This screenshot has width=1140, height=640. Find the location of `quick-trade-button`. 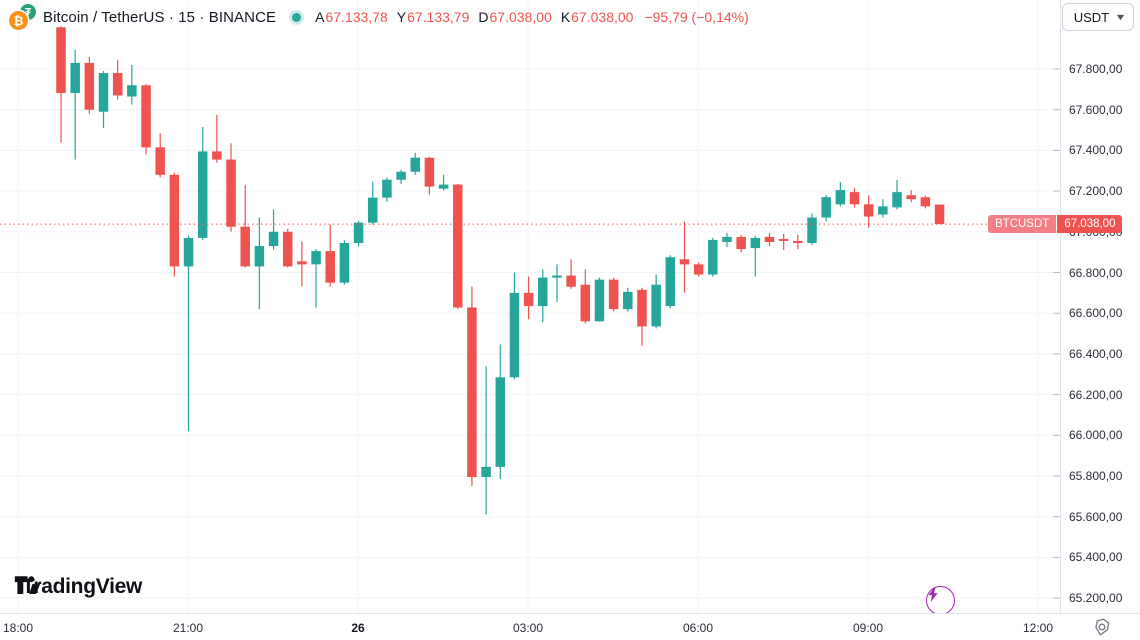

quick-trade-button is located at coordinates (940, 600).